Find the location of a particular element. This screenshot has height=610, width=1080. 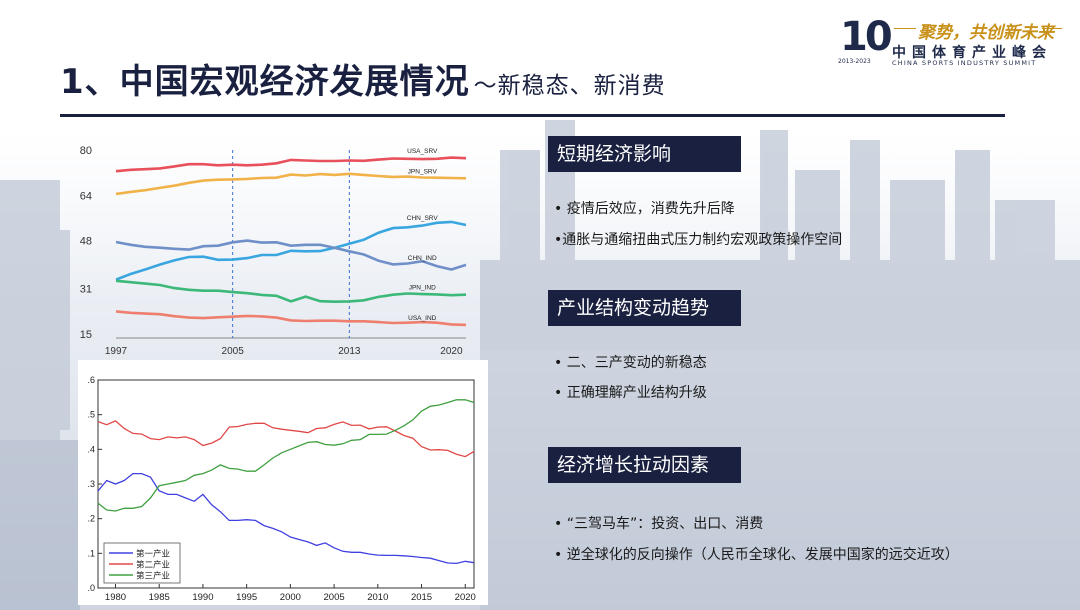

chart2-x-tick-label: 1995 is located at coordinates (246, 597).